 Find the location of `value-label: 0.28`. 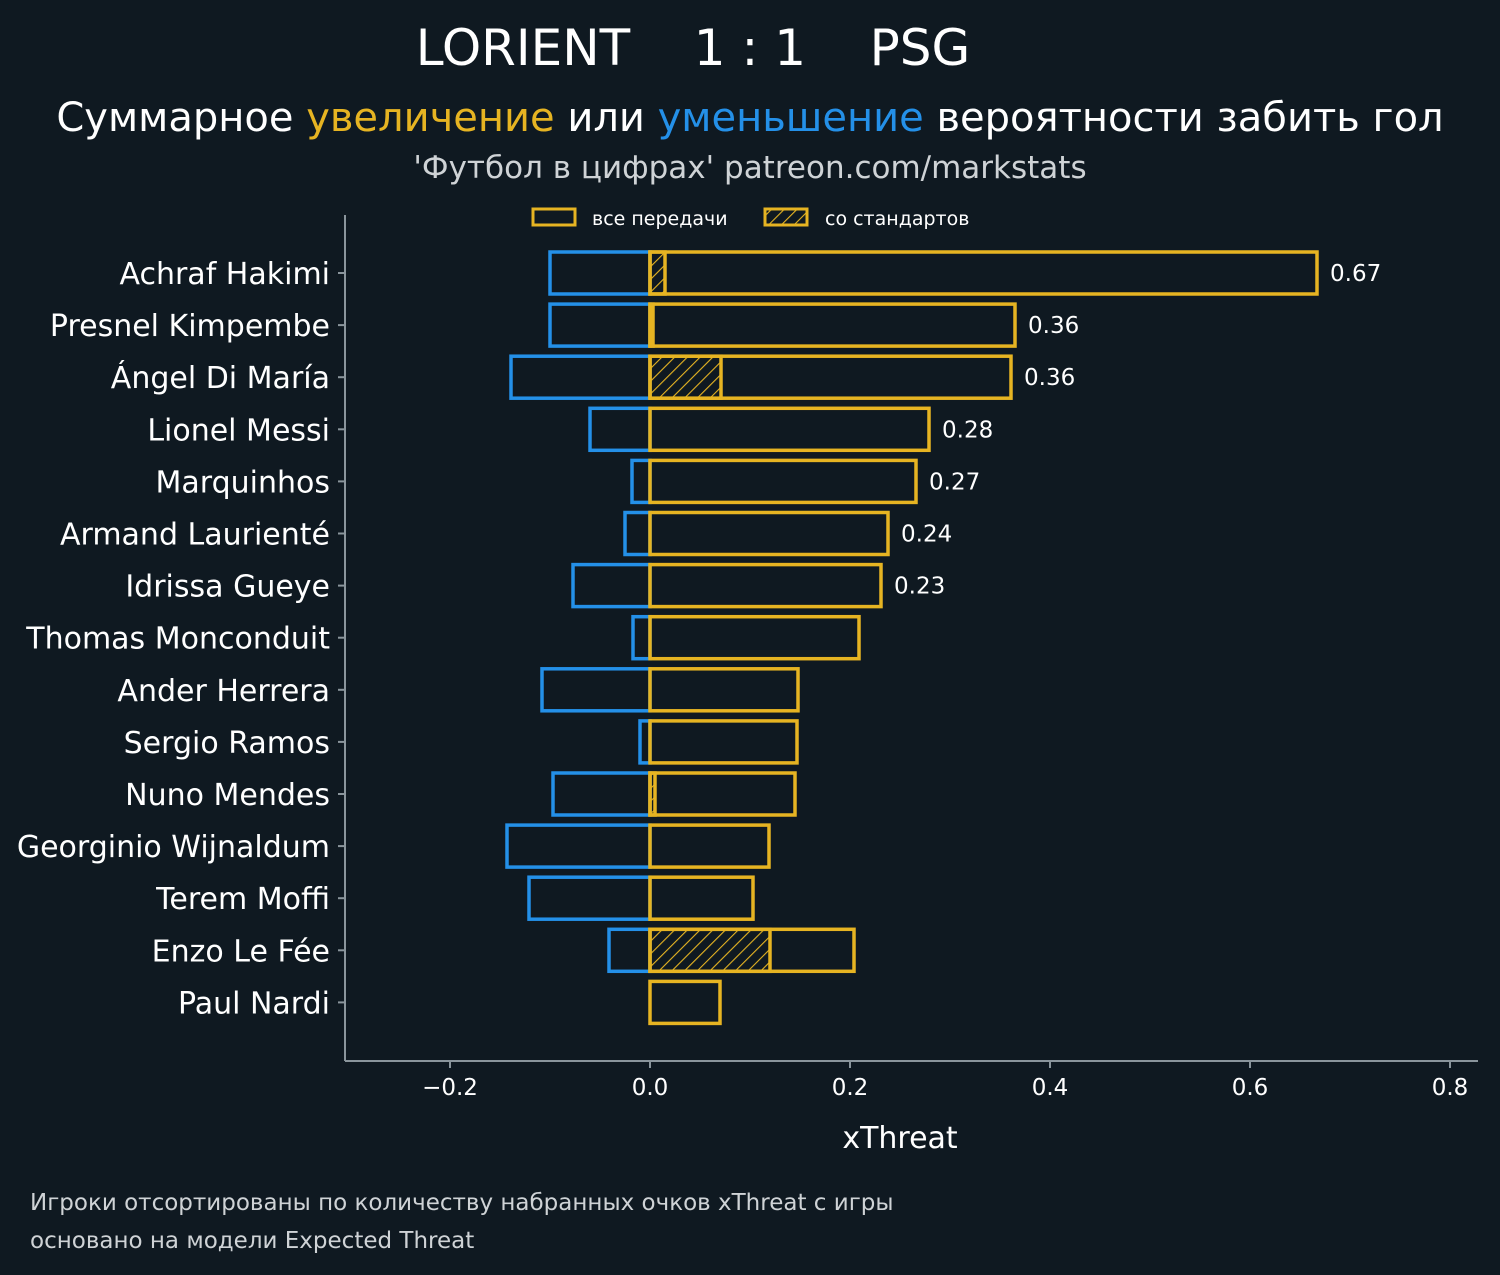

value-label: 0.28 is located at coordinates (967, 430).